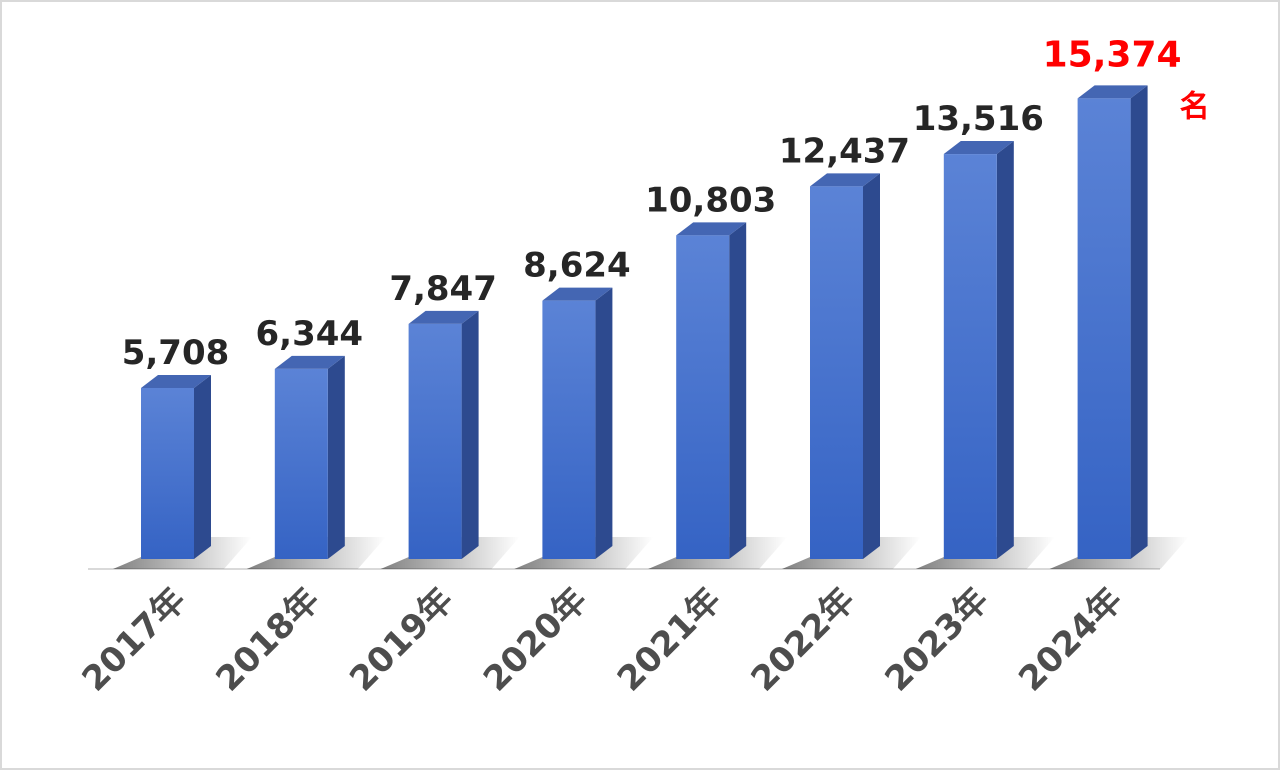  What do you see at coordinates (310, 334) in the screenshot?
I see `value-label: 6,344` at bounding box center [310, 334].